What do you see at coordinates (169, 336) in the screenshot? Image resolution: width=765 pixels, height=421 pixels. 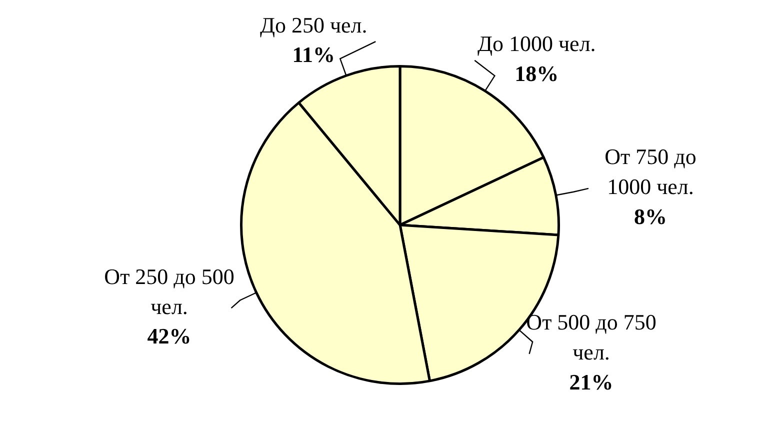 I see `data-label: 42%` at bounding box center [169, 336].